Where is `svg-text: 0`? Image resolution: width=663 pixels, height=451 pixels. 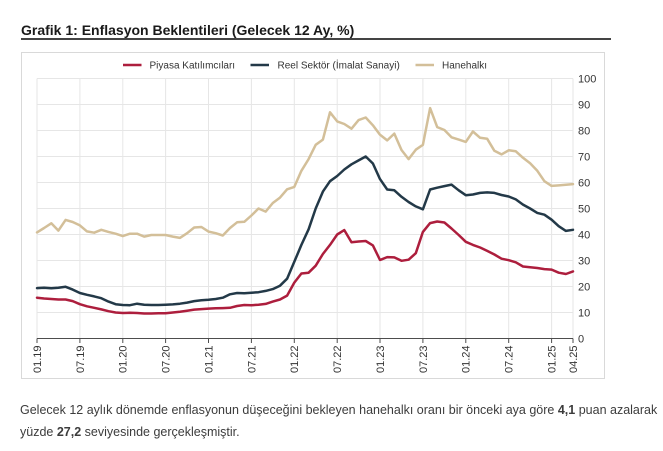
svg-text: 0 is located at coordinates (581, 339).